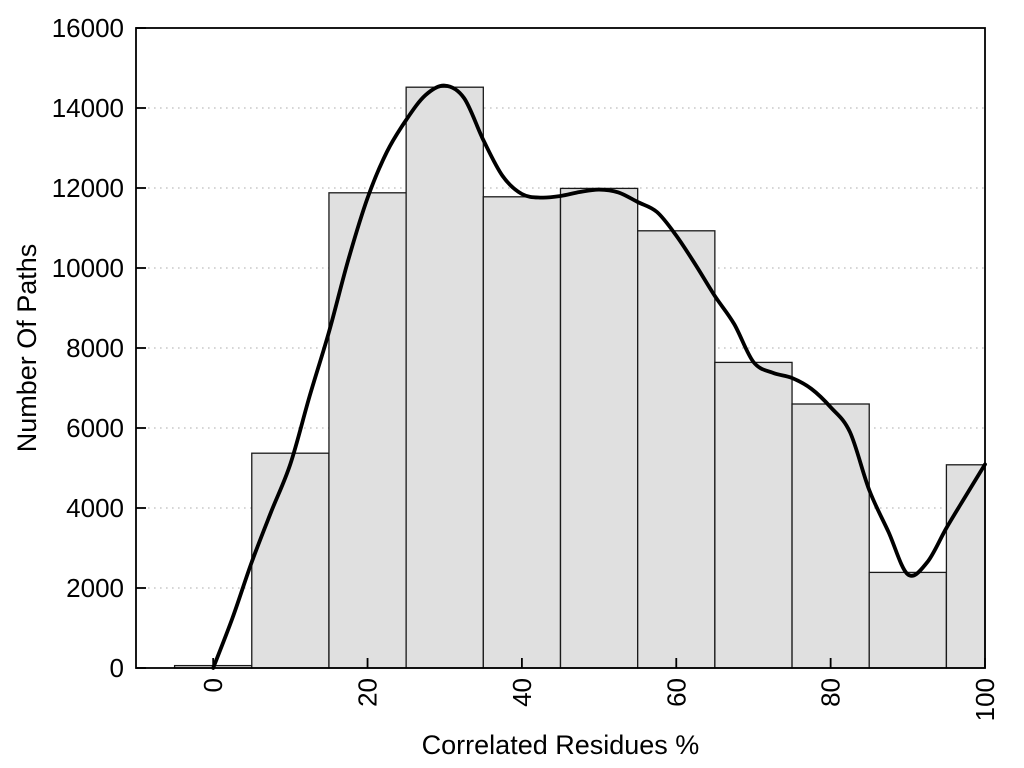 The width and height of the screenshot is (1024, 768). What do you see at coordinates (676, 692) in the screenshot?
I see `x-tick-label: 60` at bounding box center [676, 692].